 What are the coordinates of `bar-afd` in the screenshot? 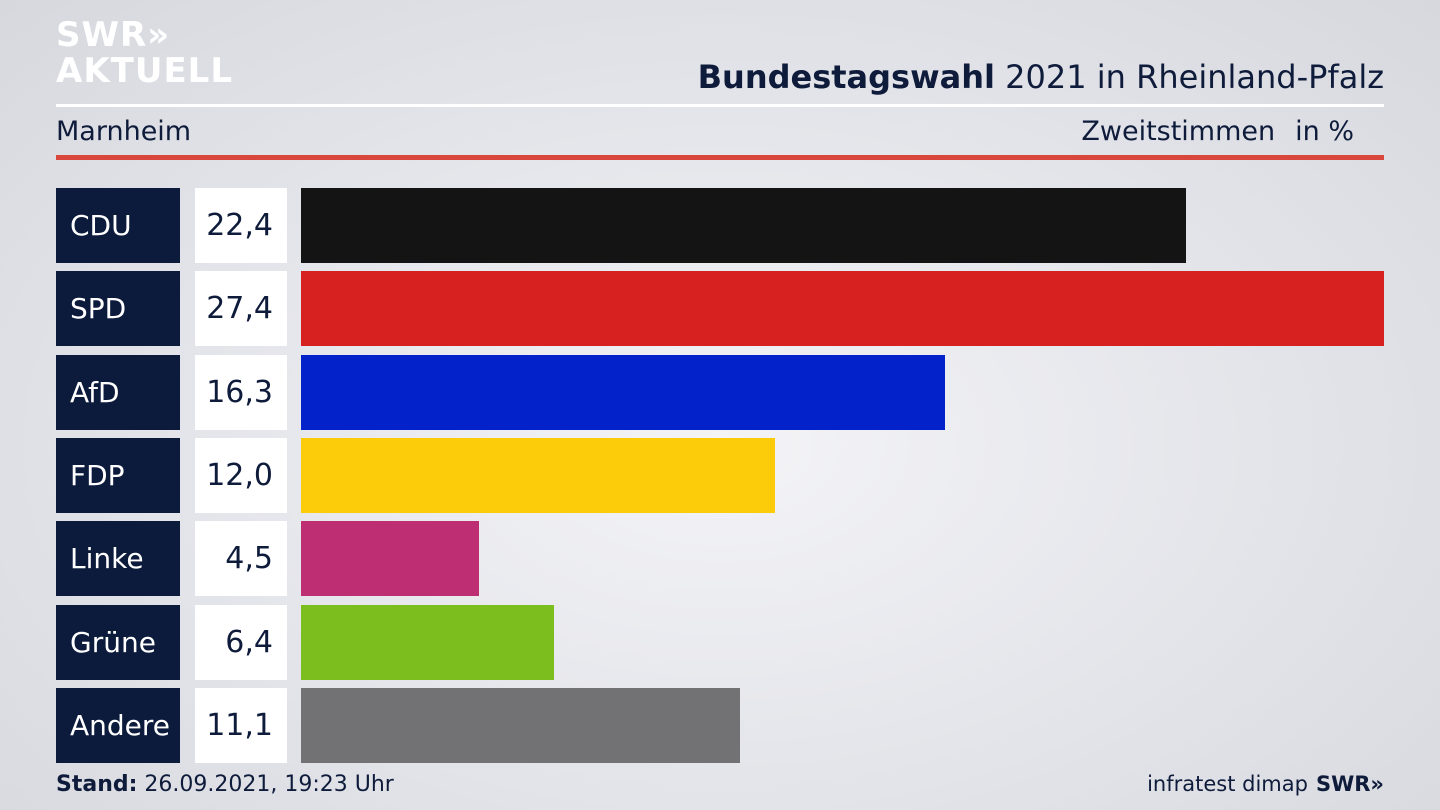 It's located at (623, 392).